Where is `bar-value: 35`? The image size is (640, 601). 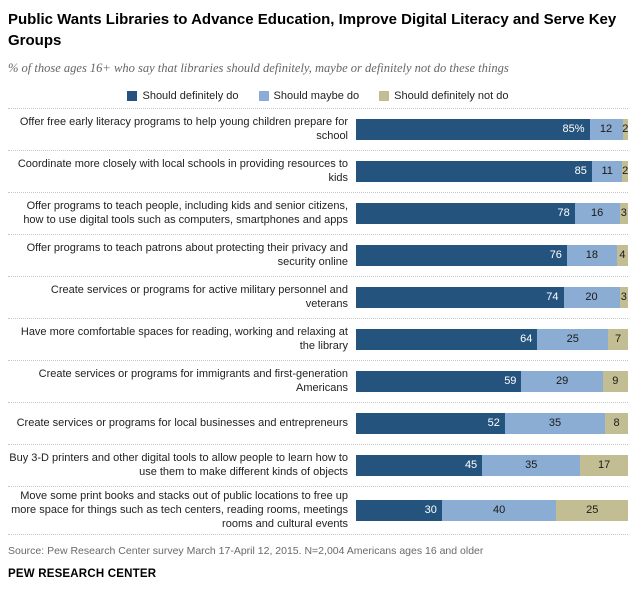 bar-value: 35 is located at coordinates (555, 423).